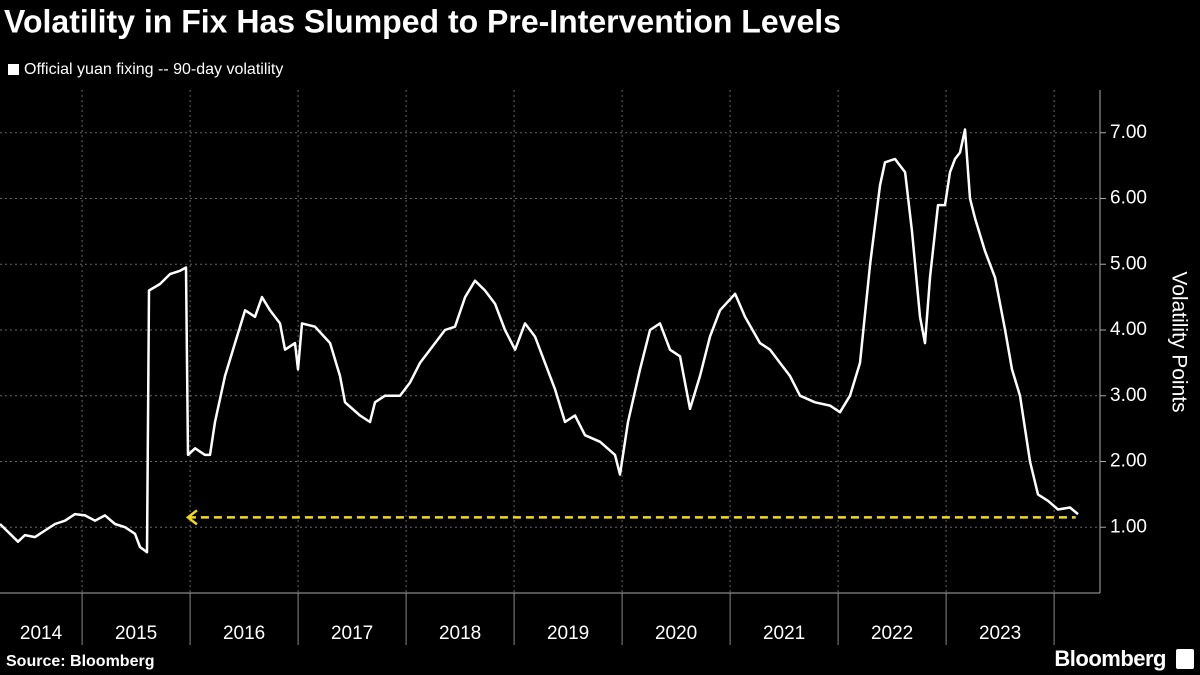 The width and height of the screenshot is (1200, 675). Describe the element at coordinates (1178, 341) in the screenshot. I see `y-axis-label: Volatility Points` at that location.